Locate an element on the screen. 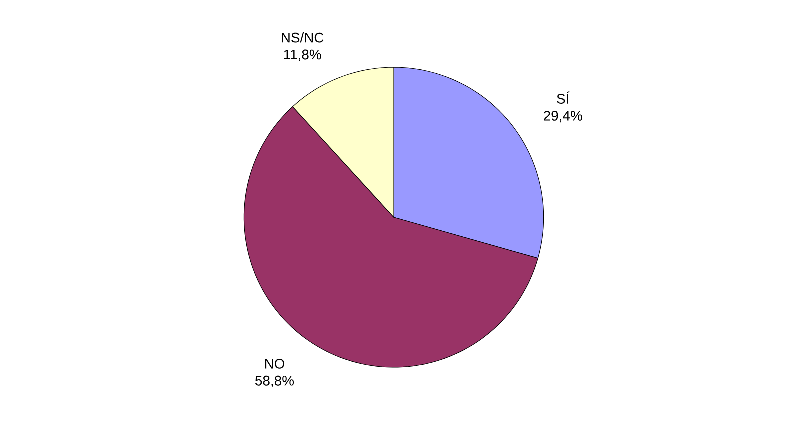 This screenshot has height=435, width=788. slice-label: NS/NC is located at coordinates (303, 37).